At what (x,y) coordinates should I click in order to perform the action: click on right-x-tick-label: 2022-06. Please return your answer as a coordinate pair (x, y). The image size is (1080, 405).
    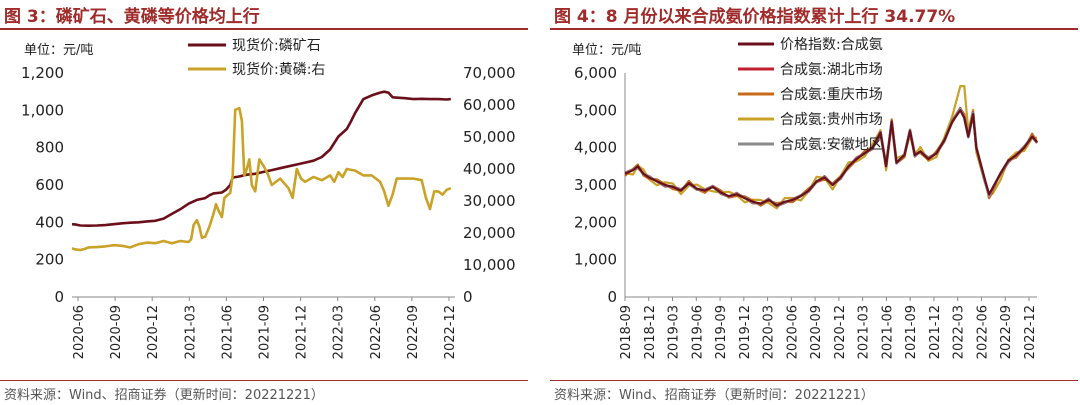
    Looking at the image, I should click on (982, 332).